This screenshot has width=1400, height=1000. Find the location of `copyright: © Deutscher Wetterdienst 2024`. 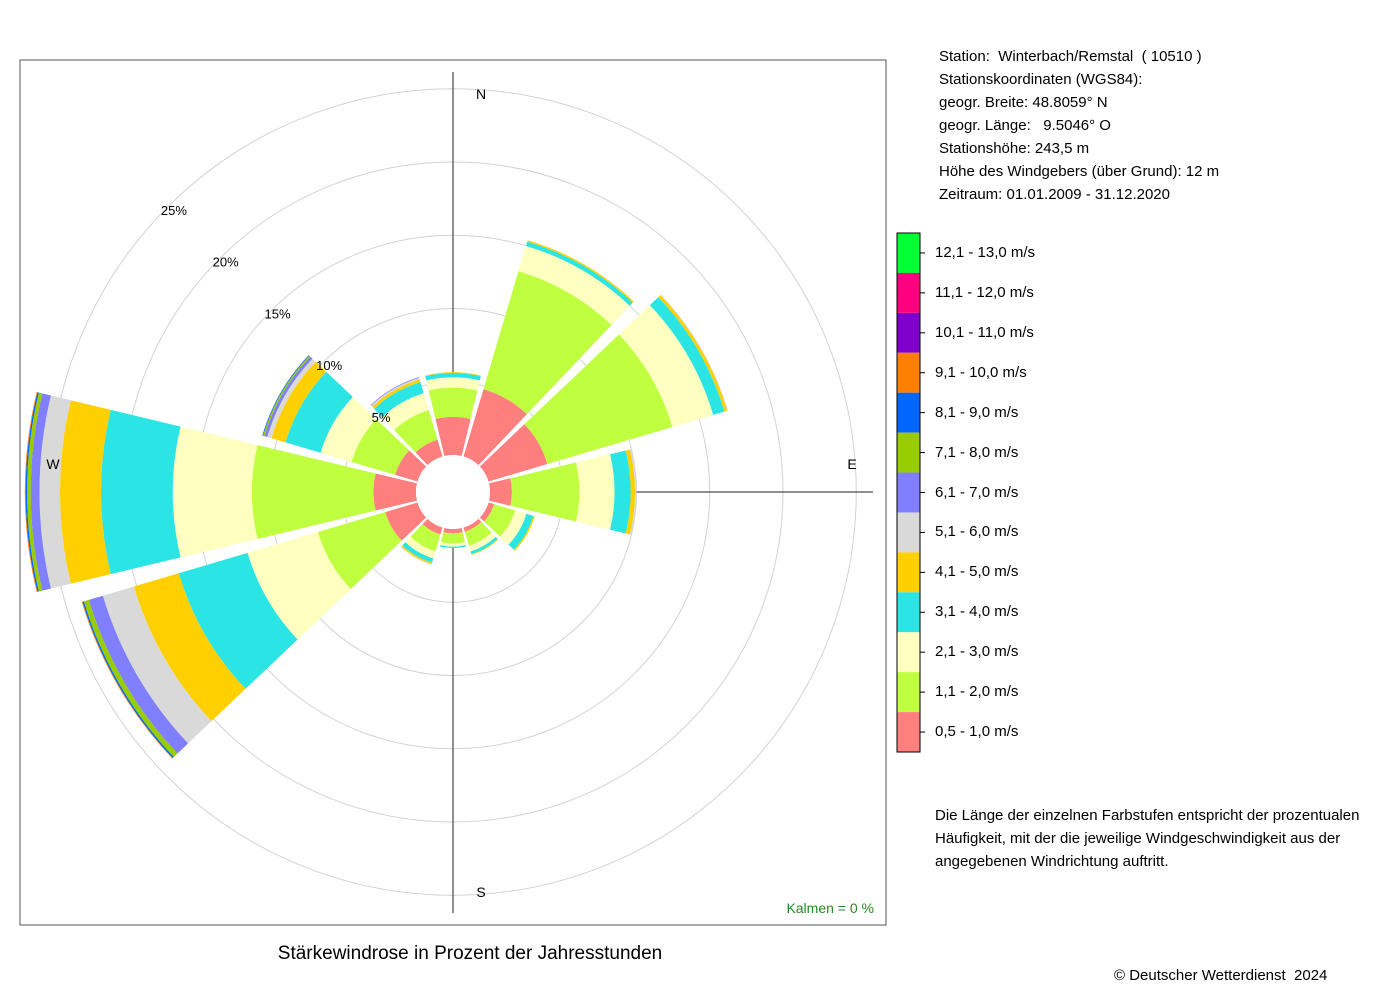

copyright: © Deutscher Wetterdienst 2024 is located at coordinates (1221, 975).